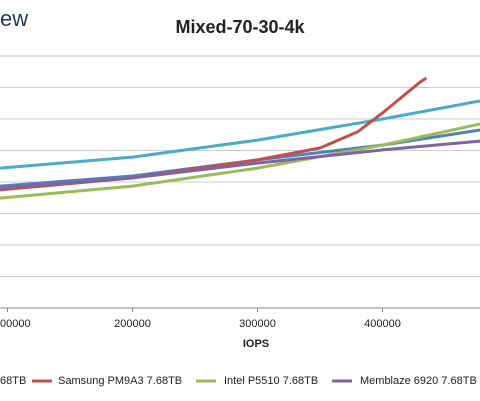 The height and width of the screenshot is (401, 480). What do you see at coordinates (13, 381) in the screenshot?
I see `legend-label: 68TB` at bounding box center [13, 381].